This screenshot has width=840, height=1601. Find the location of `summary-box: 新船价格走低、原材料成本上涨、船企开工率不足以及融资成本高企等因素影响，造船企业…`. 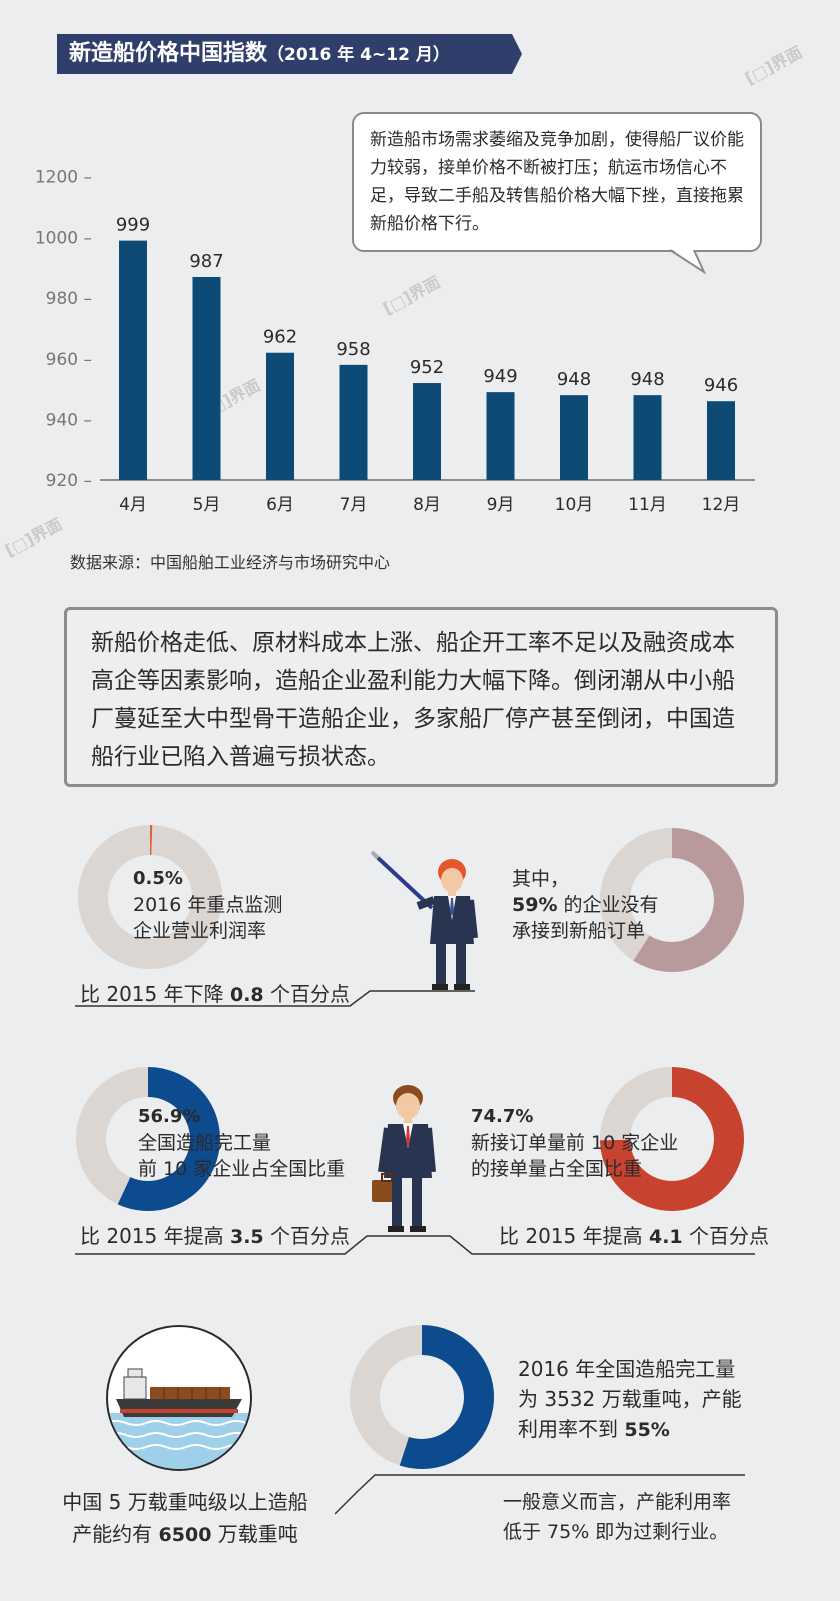

summary-box: 新船价格走低、原材料成本上涨、船企开工率不足以及融资成本高企等因素影响，造船企业… is located at coordinates (421, 697).